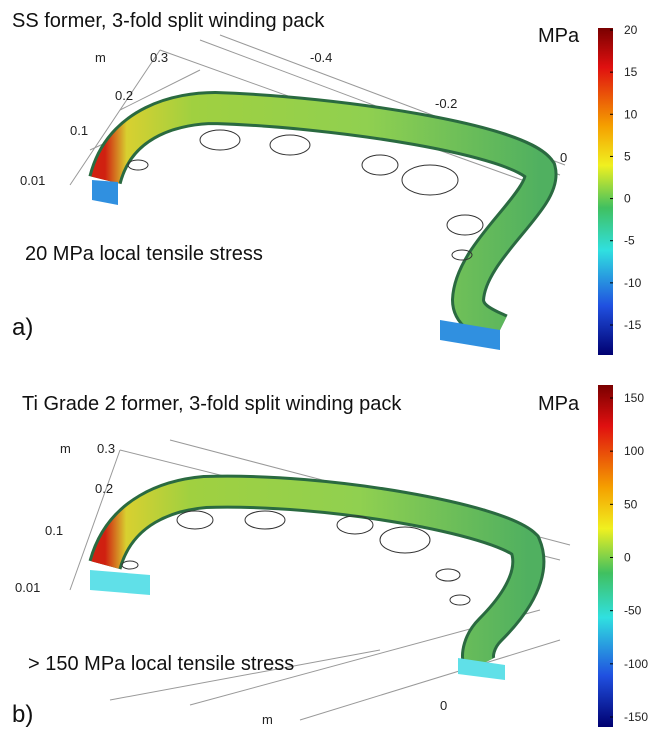  What do you see at coordinates (634, 451) in the screenshot?
I see `colorbar-tick-label: 100` at bounding box center [634, 451].